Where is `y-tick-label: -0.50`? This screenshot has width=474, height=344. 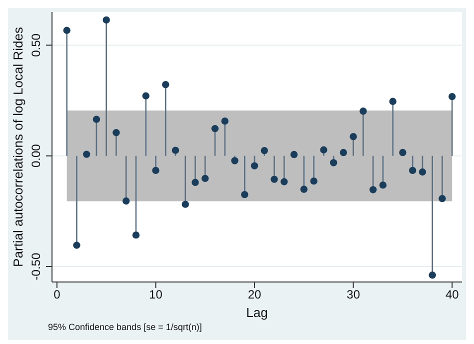
y-tick-label: -0.50 is located at coordinates (36, 266).